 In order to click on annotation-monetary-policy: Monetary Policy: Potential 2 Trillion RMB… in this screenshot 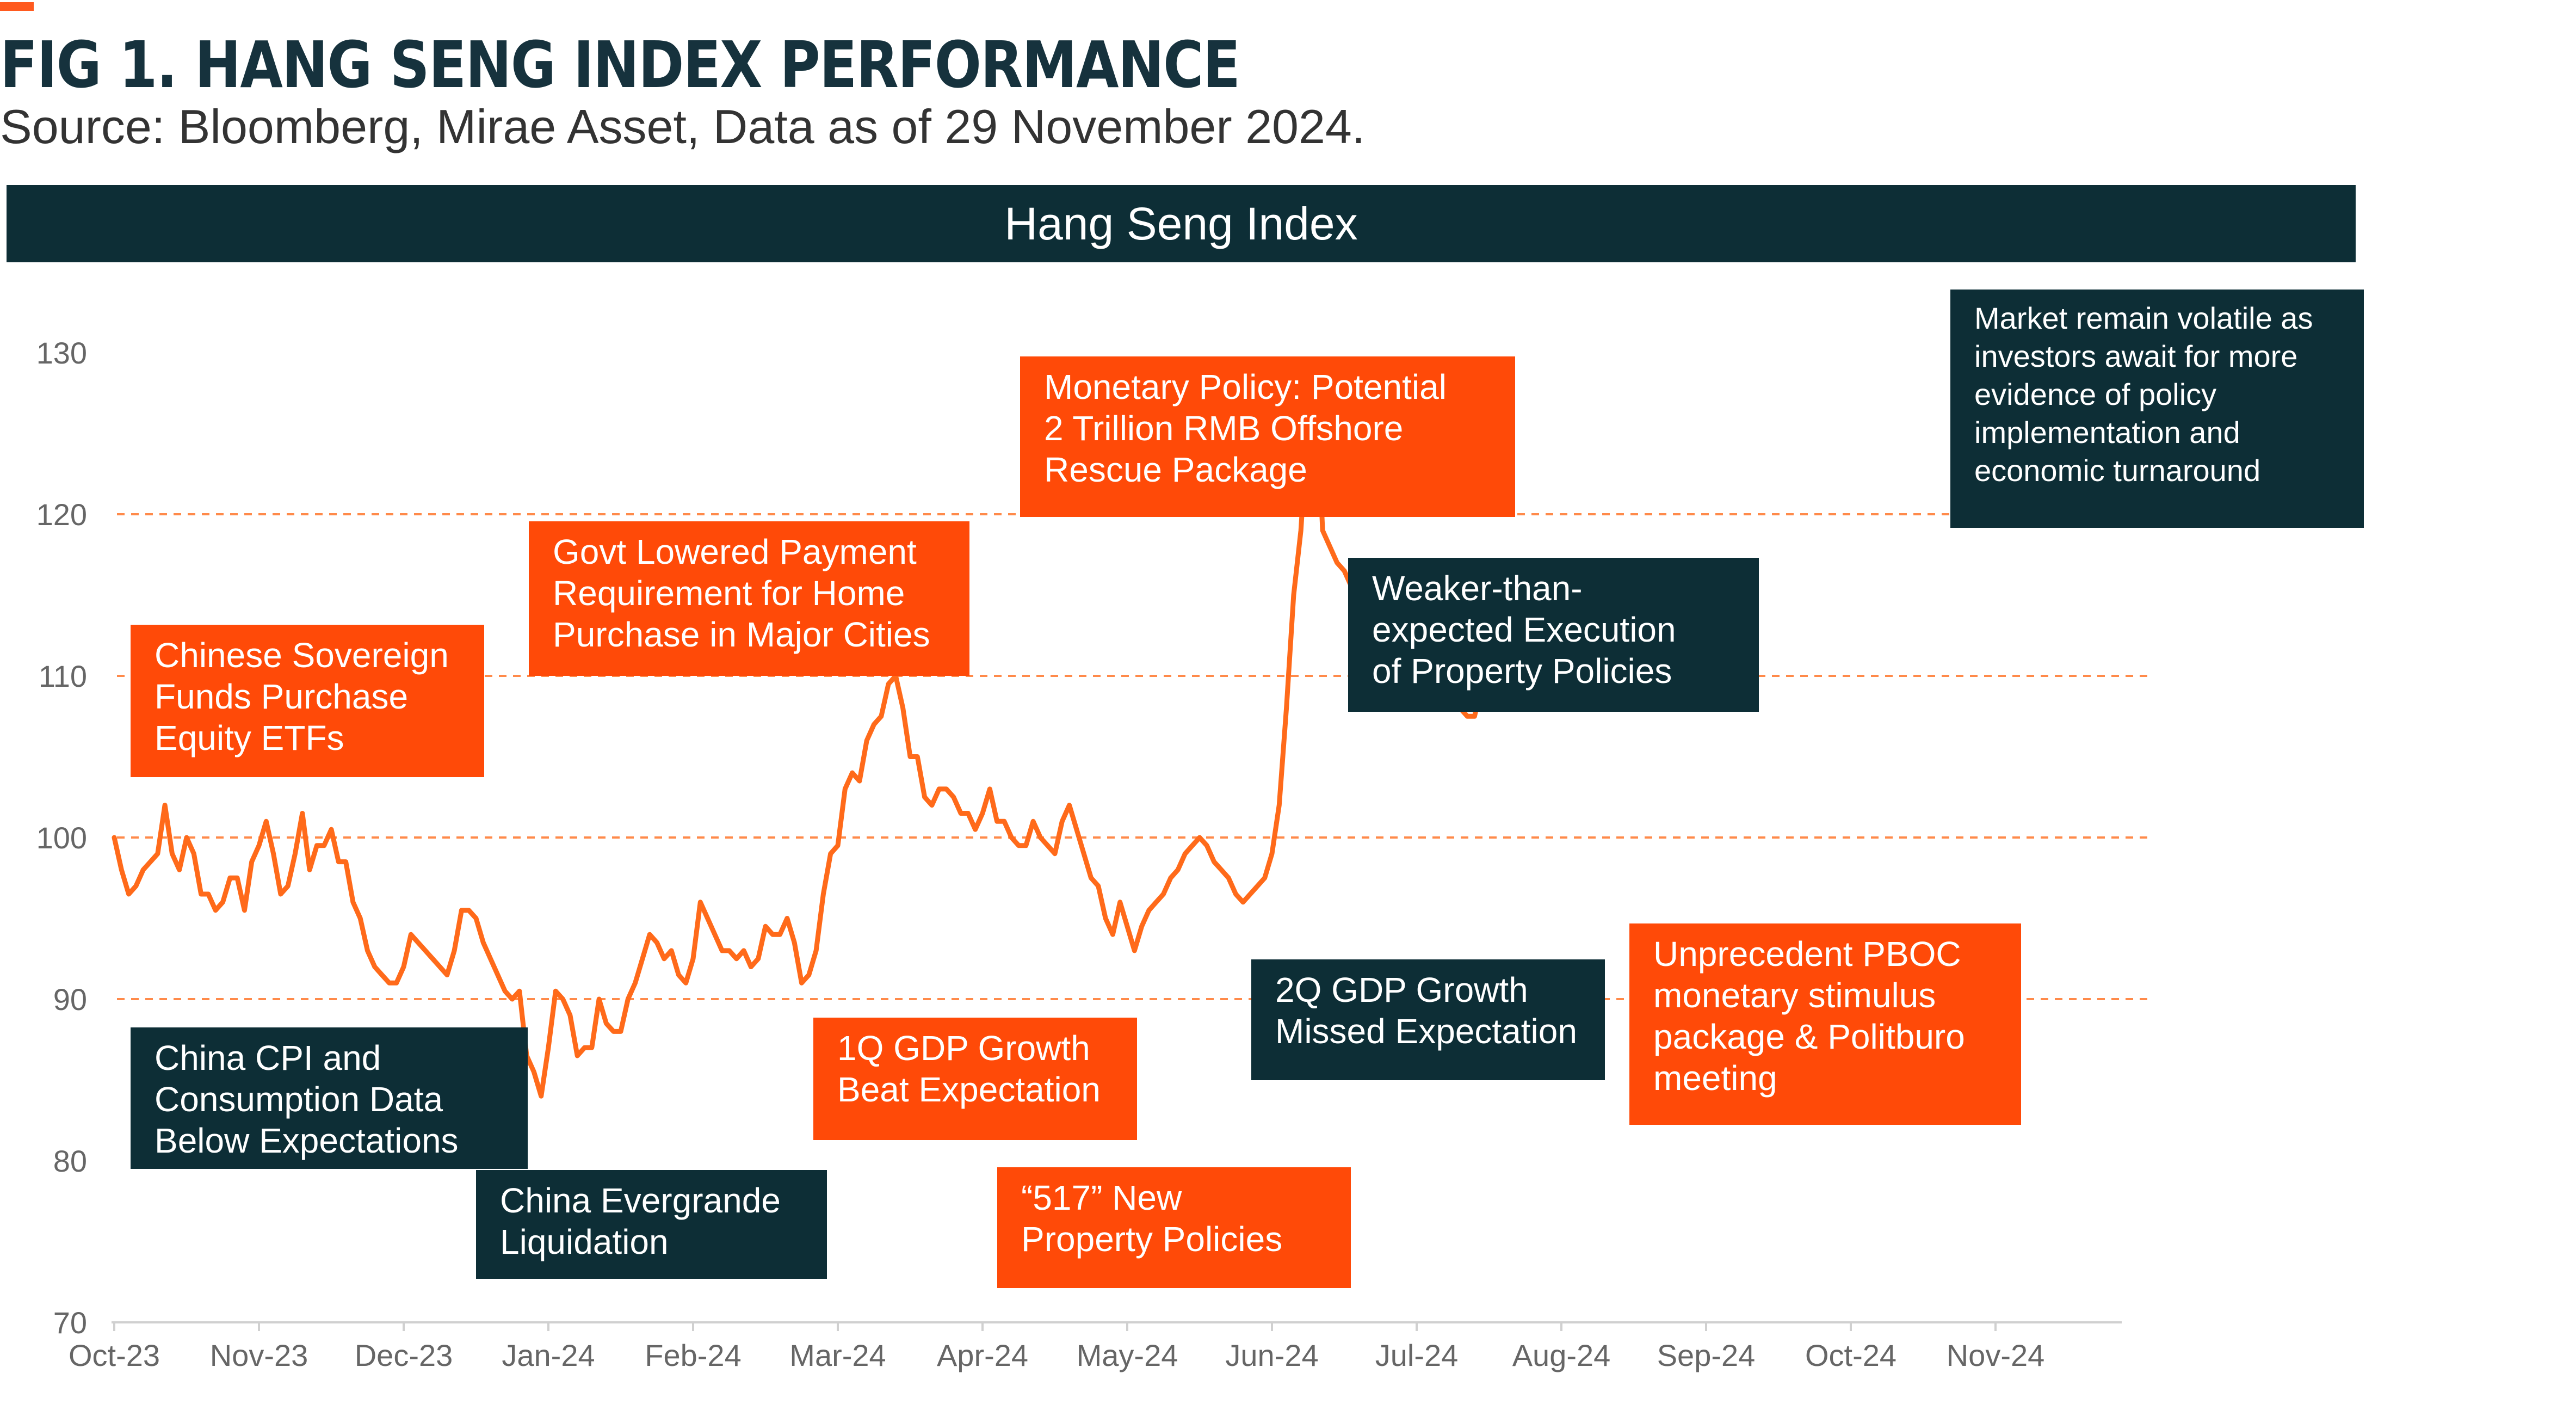, I will do `click(1268, 436)`.